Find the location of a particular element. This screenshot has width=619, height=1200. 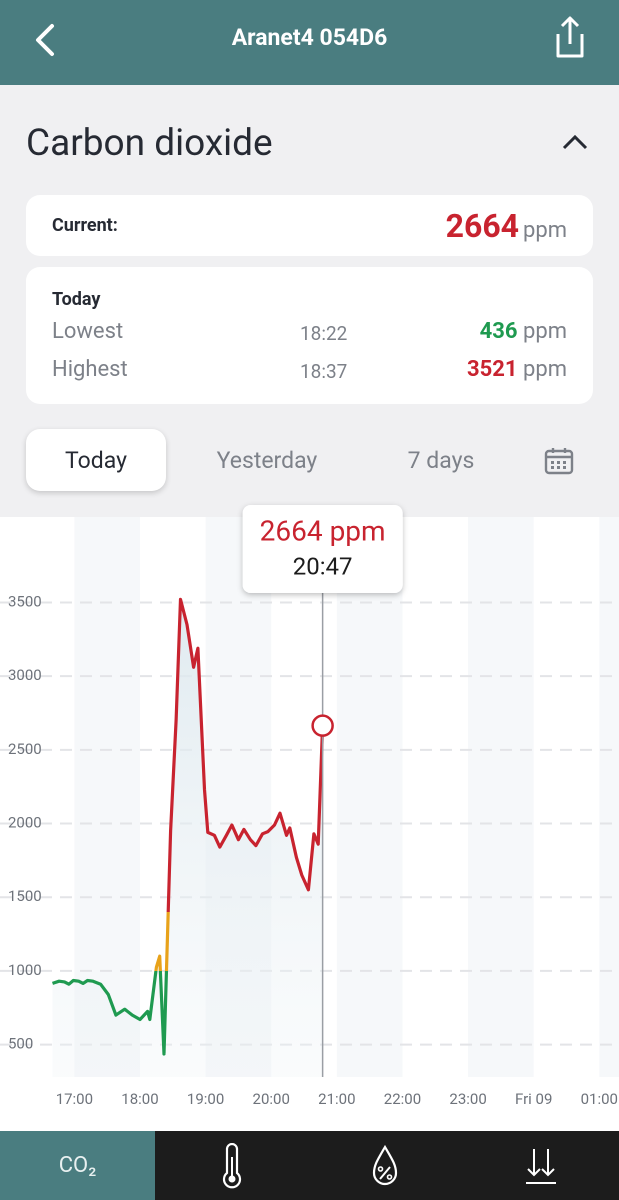

tooltip-time: 20:47 is located at coordinates (323, 566).